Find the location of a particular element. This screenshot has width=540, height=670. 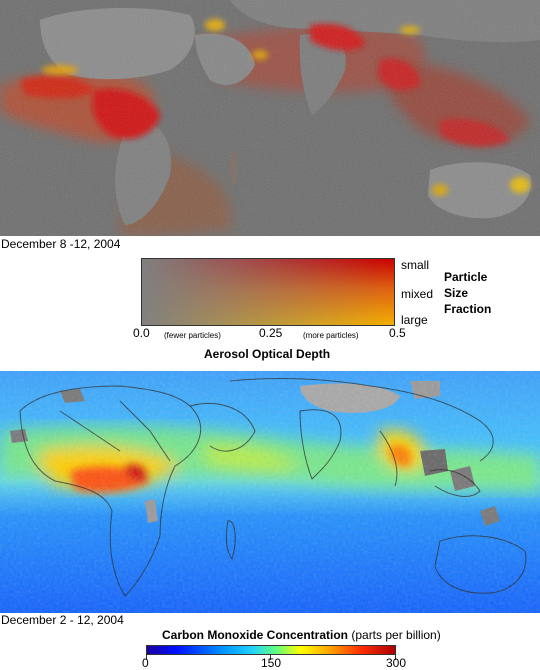

co-colorbar is located at coordinates (271, 650).